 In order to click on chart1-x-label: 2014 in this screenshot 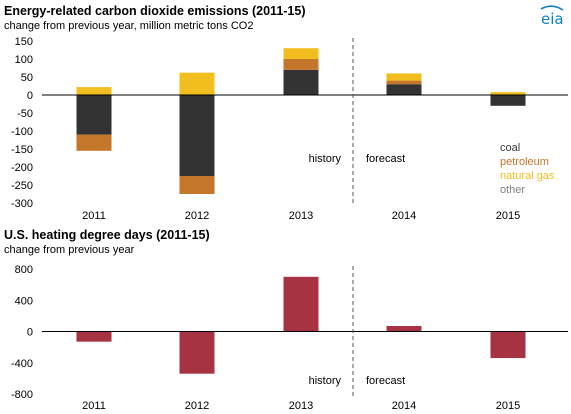, I will do `click(404, 216)`.